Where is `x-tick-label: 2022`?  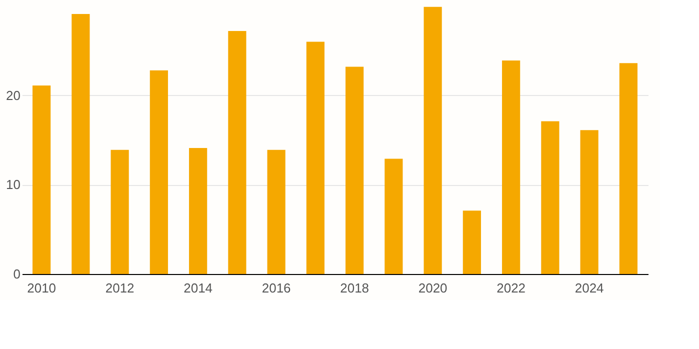
x-tick-label: 2022 is located at coordinates (511, 288).